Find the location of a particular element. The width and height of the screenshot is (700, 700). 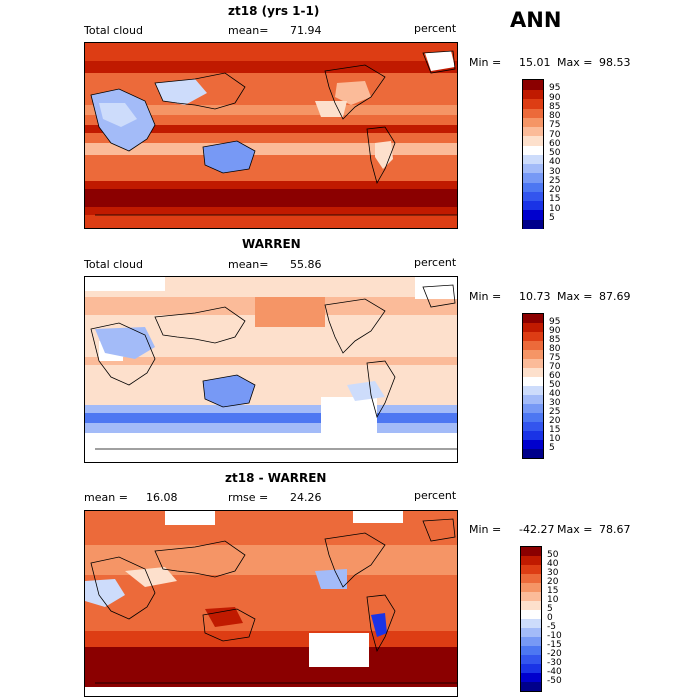

colorbar-tick-label: -50 is located at coordinates (554, 681).